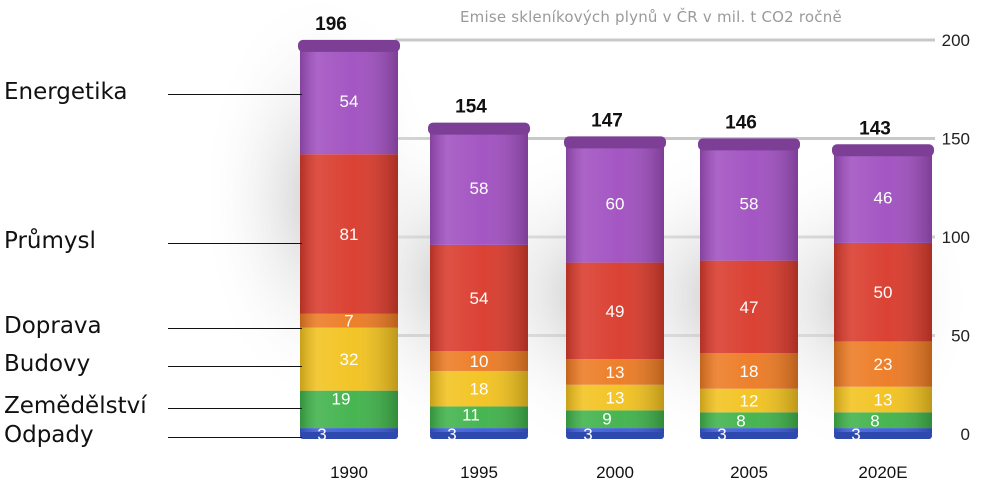  Describe the element at coordinates (471, 414) in the screenshot. I see `segment-value-label: 11` at that location.